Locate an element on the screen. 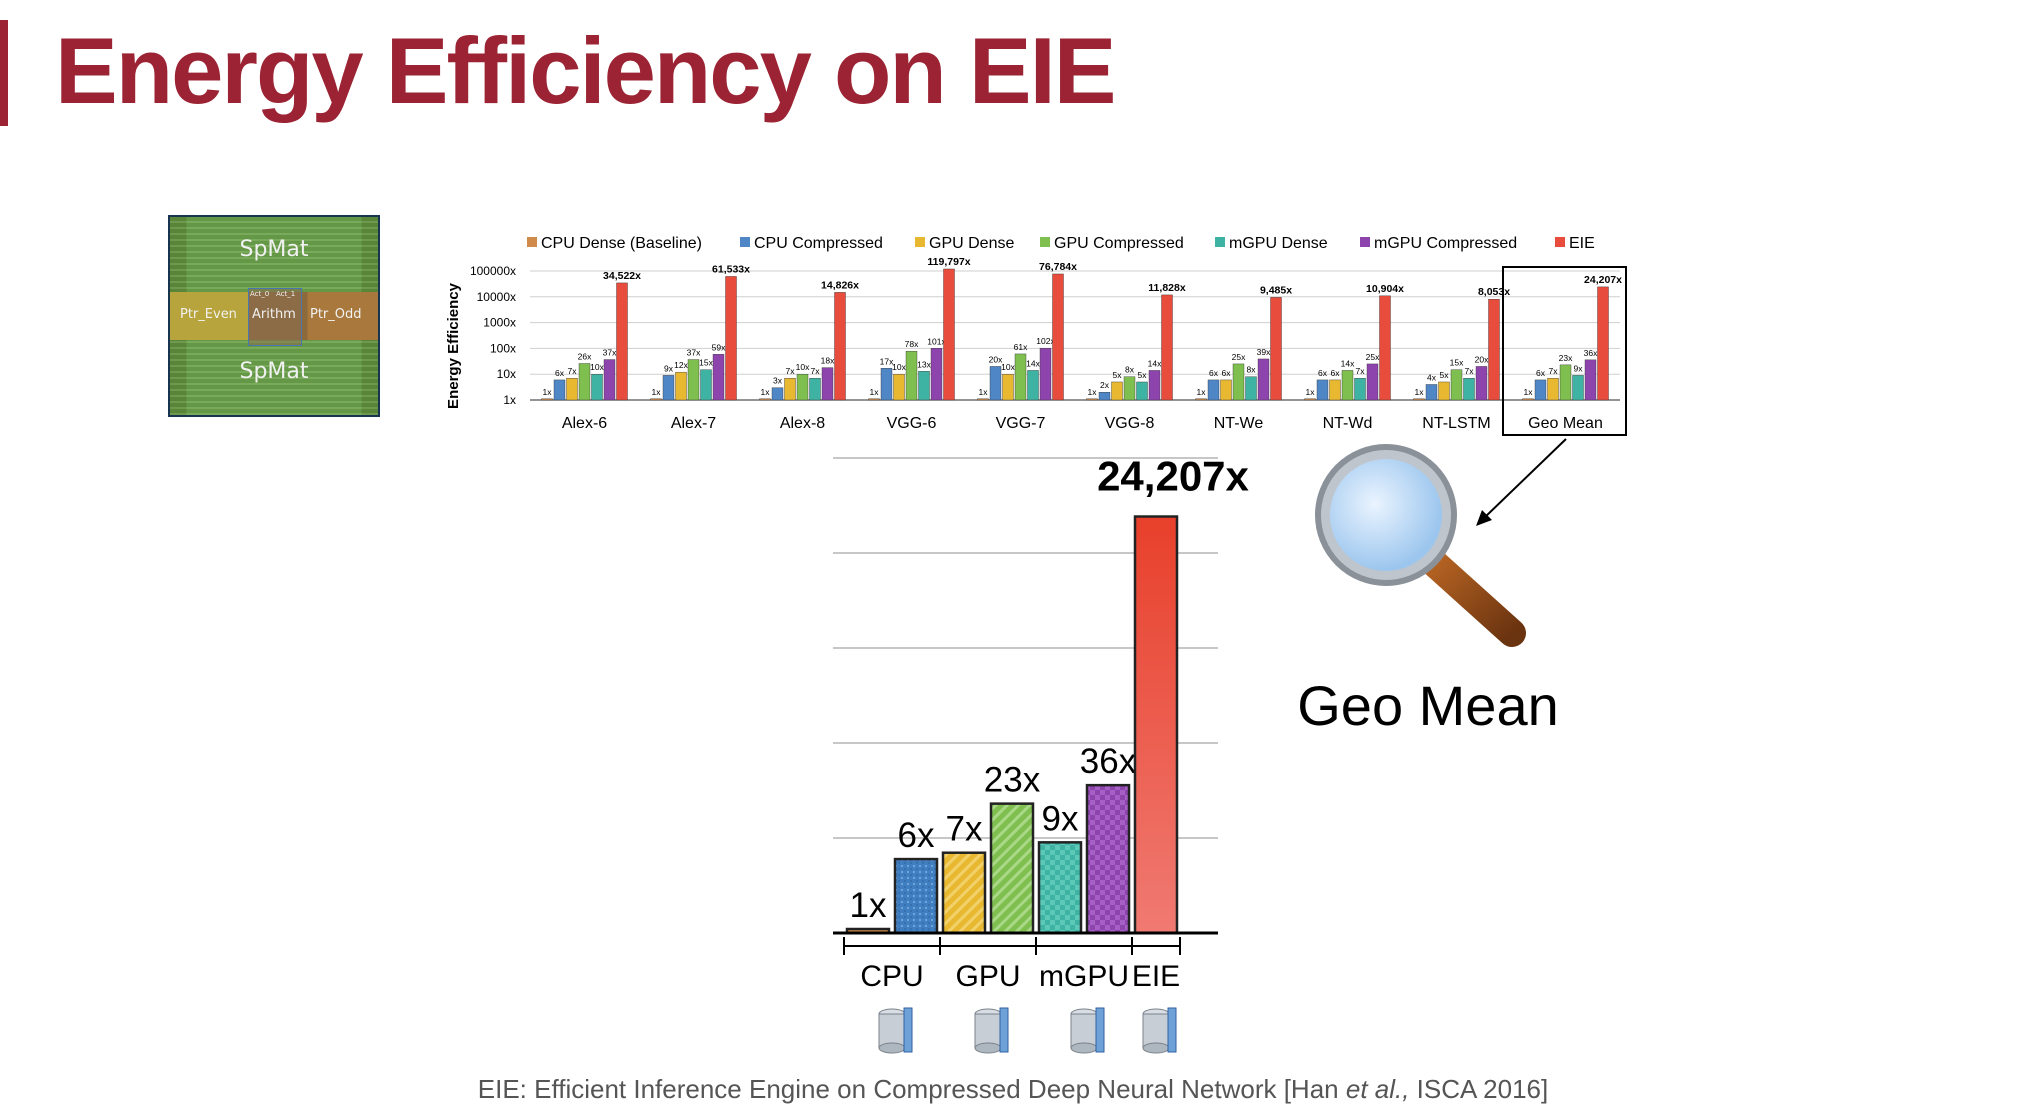 This screenshot has height=1105, width=2026. data-label: 61x is located at coordinates (1021, 347).